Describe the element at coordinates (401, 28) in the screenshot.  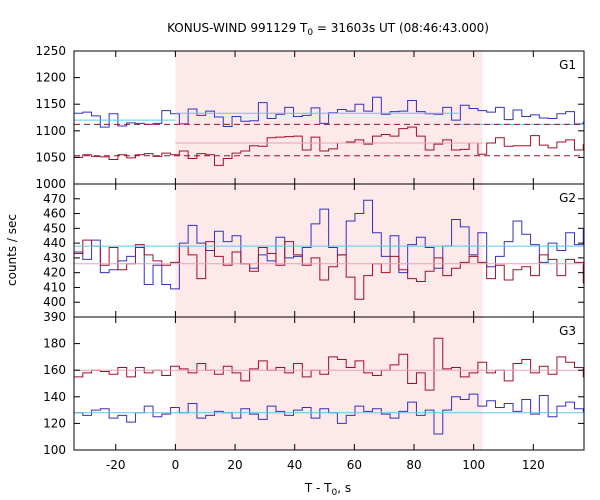
I see `chart-title-suffix: = 31603s UT (08:46:43.000)` at that location.